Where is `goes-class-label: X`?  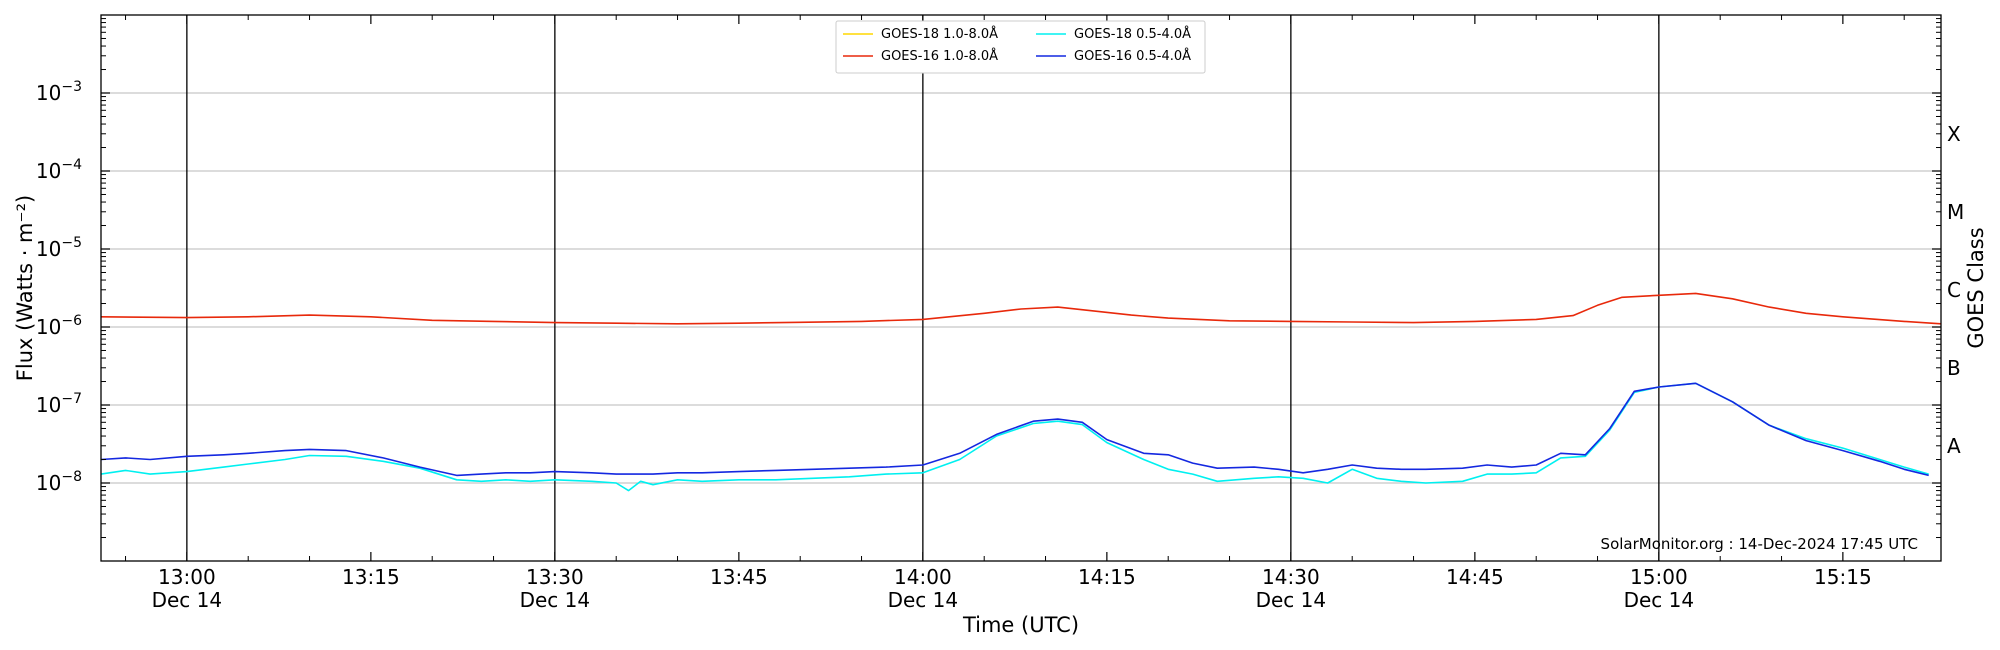 goes-class-label: X is located at coordinates (1954, 134).